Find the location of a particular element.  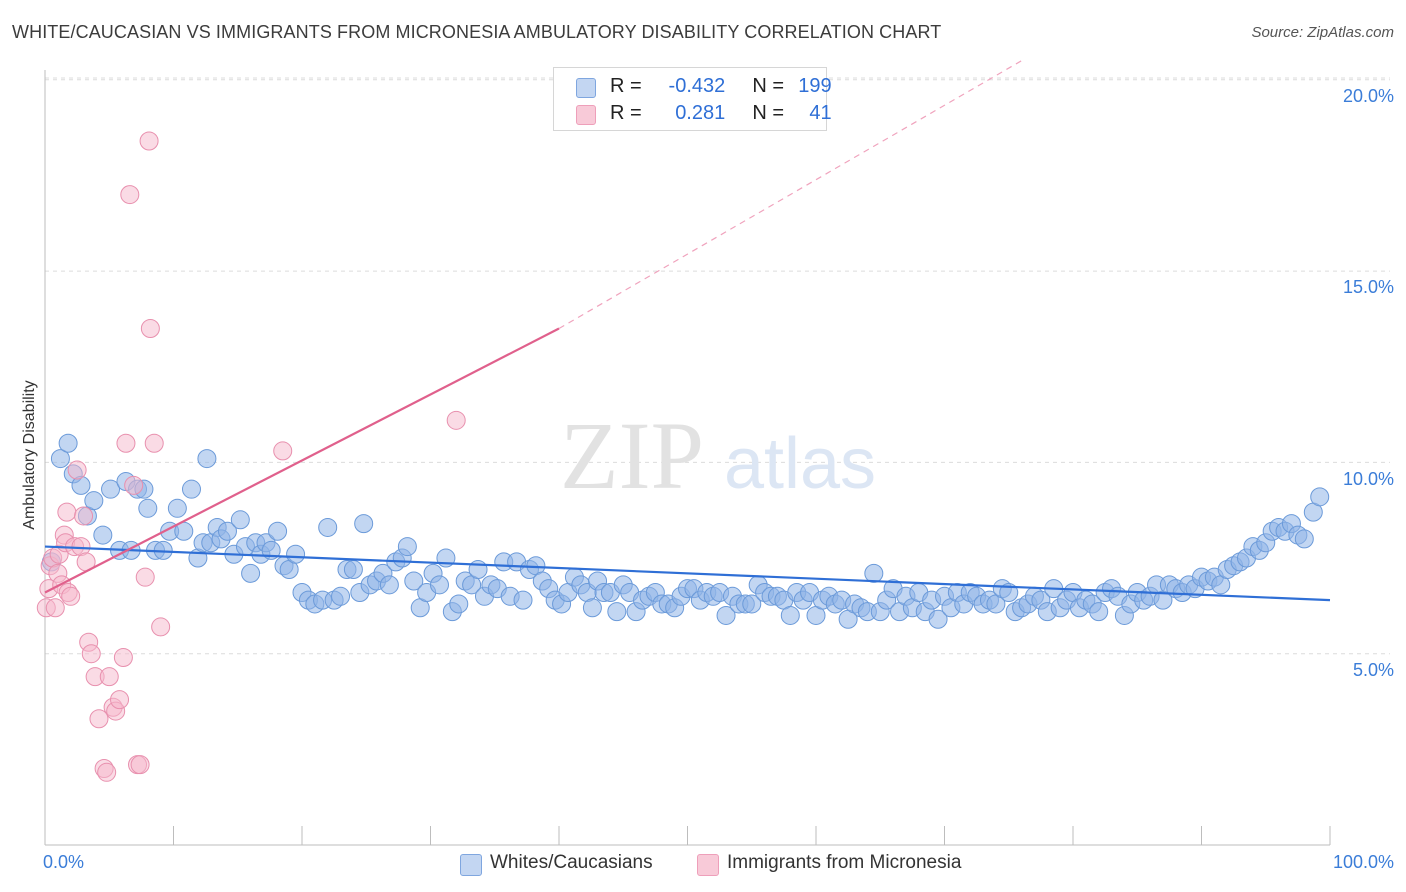

bottom-legend-swatch-micronesia is located at coordinates (708, 865).